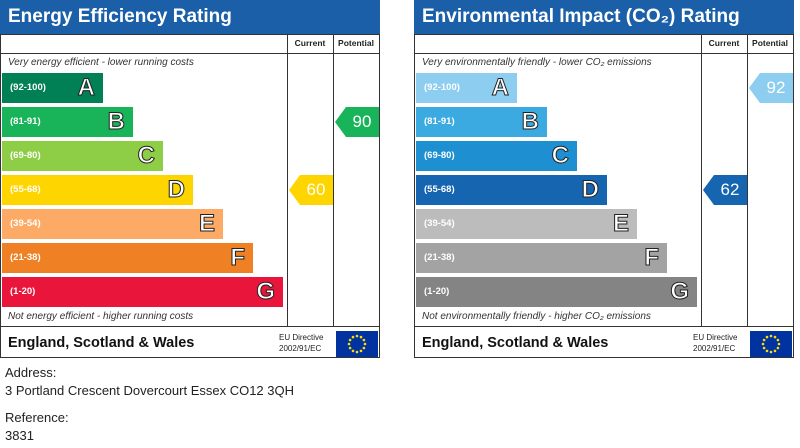 The image size is (800, 448). Describe the element at coordinates (190, 17) in the screenshot. I see `chart-title: Energy Efficiency Rating` at that location.